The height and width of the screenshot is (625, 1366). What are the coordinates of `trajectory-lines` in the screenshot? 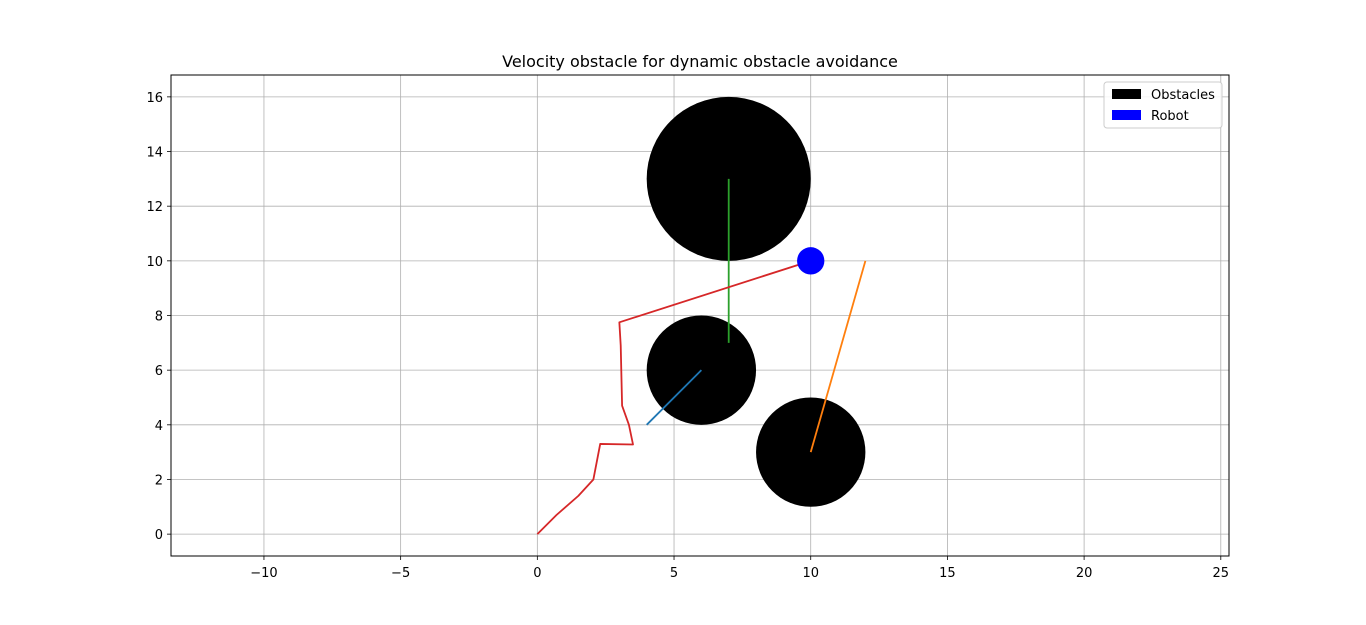 It's located at (701, 356).